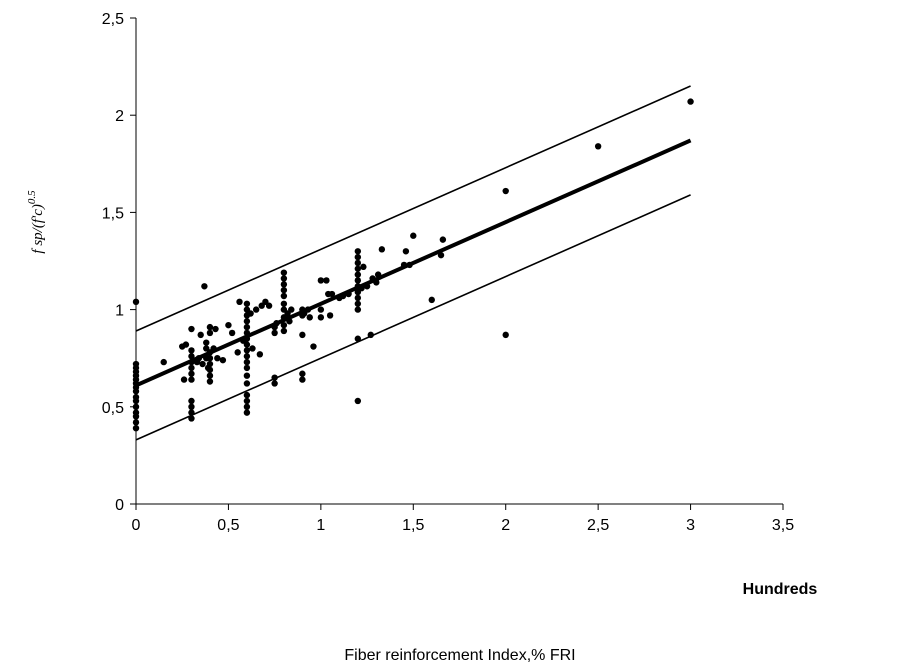  What do you see at coordinates (113, 213) in the screenshot?
I see `y-tick-label: 1,5` at bounding box center [113, 213].